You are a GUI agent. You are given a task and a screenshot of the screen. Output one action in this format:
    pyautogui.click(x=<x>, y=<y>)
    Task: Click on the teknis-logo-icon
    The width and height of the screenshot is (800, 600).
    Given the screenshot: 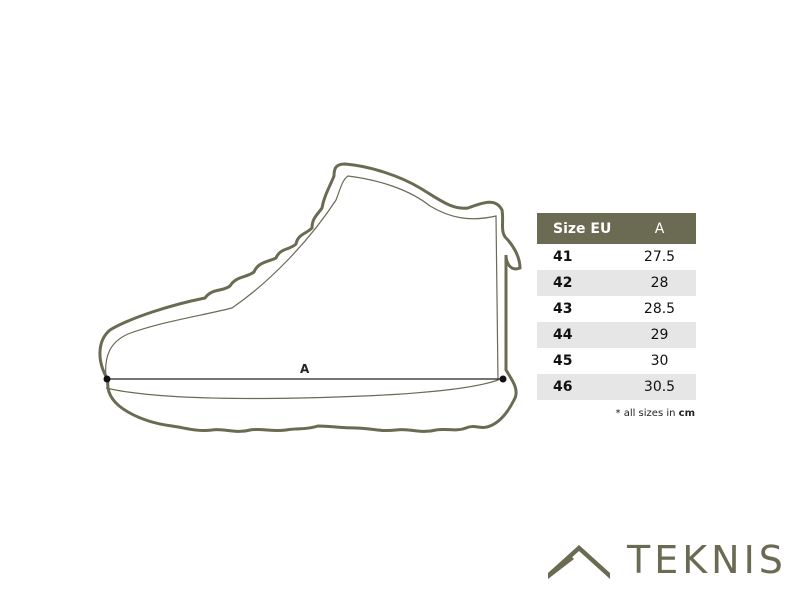 What is the action you would take?
    pyautogui.click(x=579, y=562)
    